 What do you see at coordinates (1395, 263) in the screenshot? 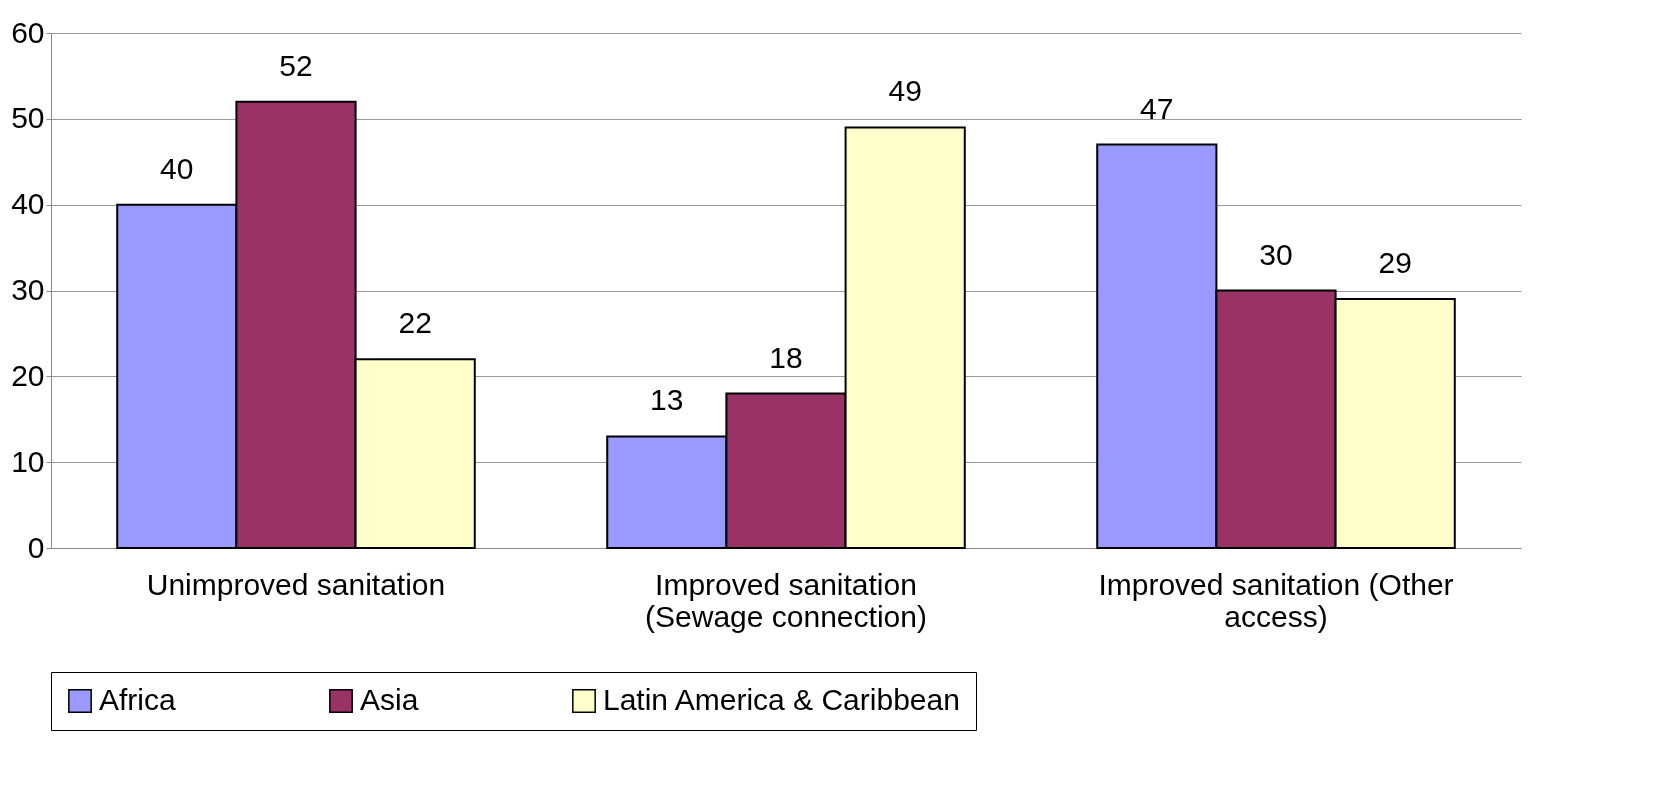
I see `data-label: 29` at bounding box center [1395, 263].